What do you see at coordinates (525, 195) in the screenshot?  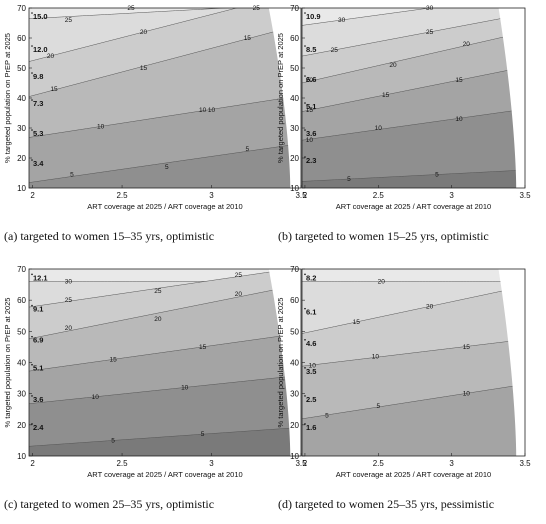 I see `x-tick-label: 3.5` at bounding box center [525, 195].